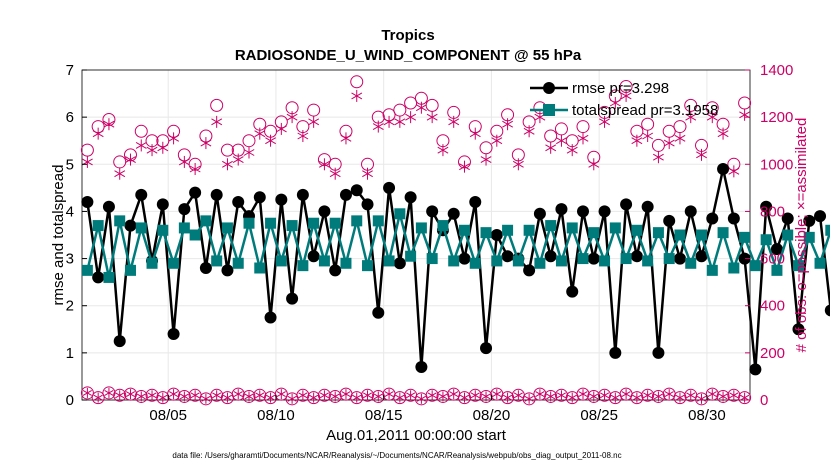 This screenshot has height=470, width=830. What do you see at coordinates (772, 353) in the screenshot?
I see `y-right-tick-label-1: 200` at bounding box center [772, 353].